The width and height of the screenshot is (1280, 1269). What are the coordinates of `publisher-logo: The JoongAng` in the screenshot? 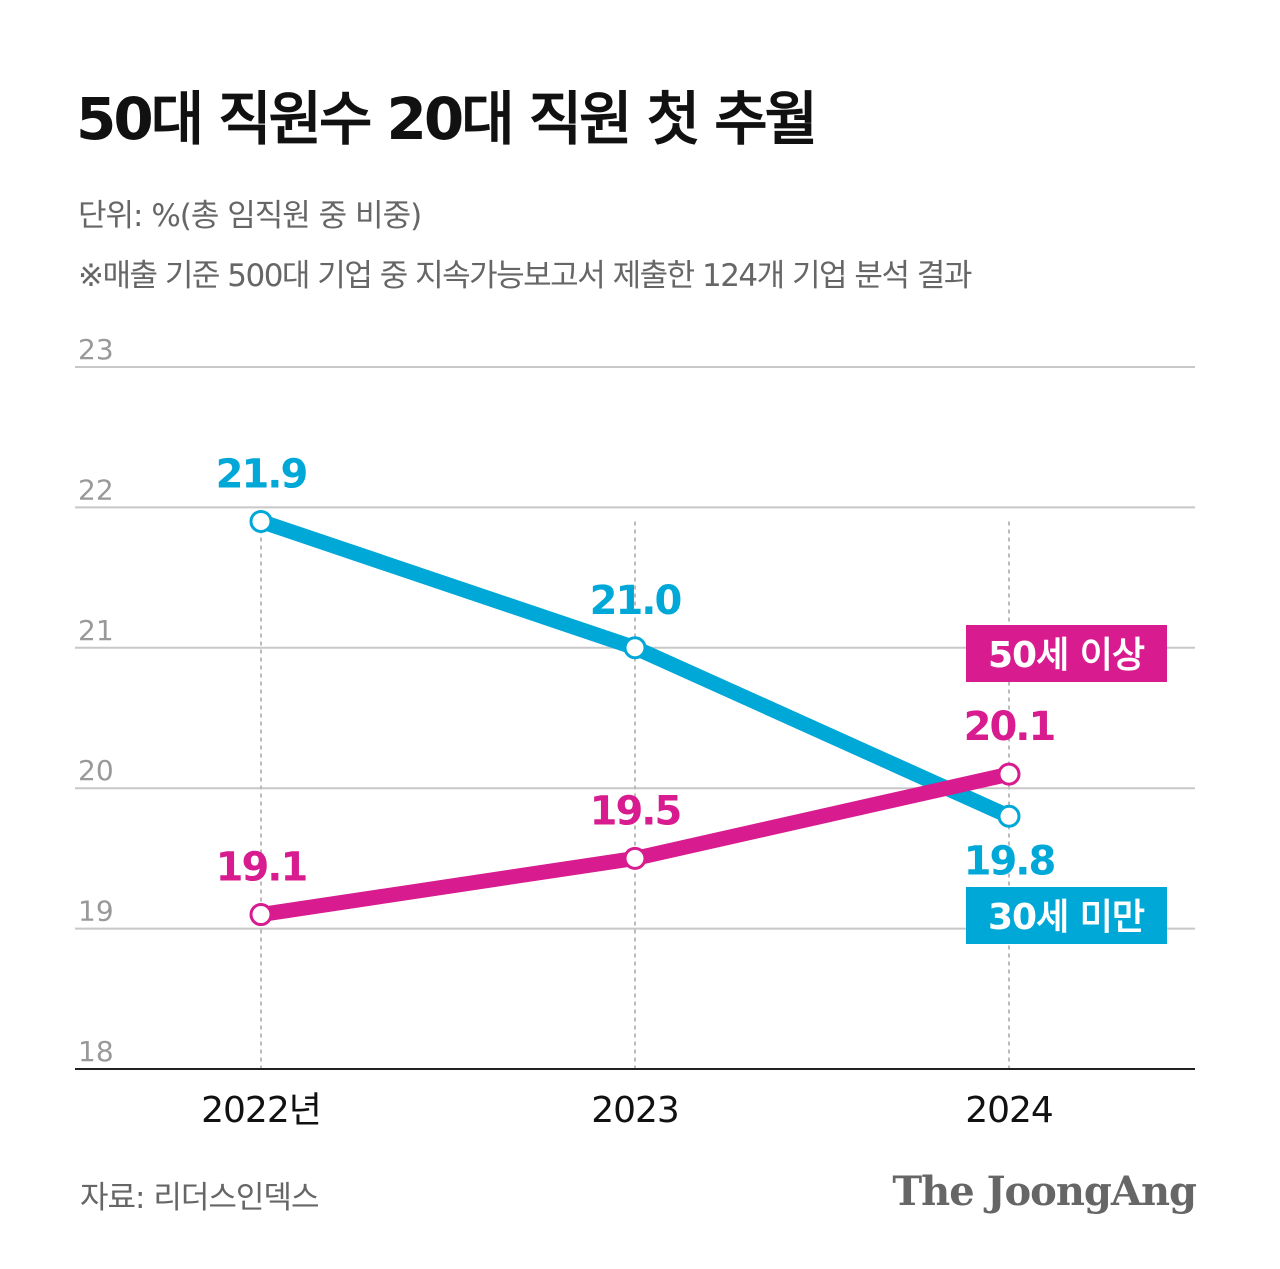 It's located at (1044, 1191).